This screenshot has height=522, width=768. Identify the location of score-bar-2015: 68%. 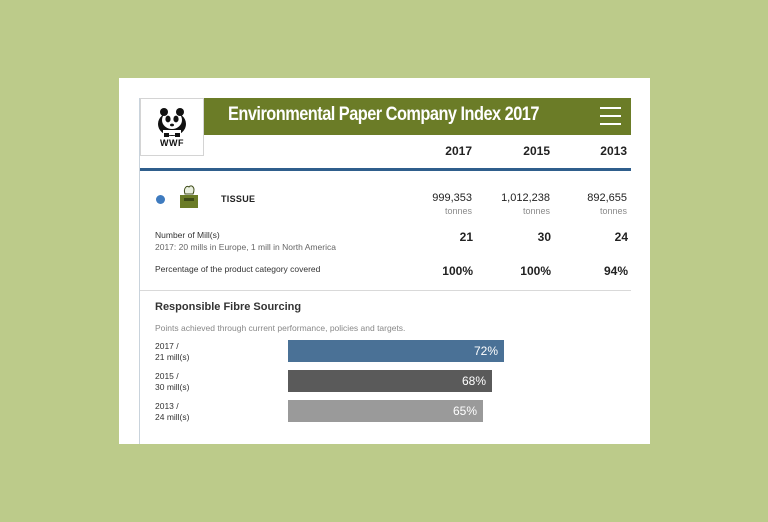
(390, 381).